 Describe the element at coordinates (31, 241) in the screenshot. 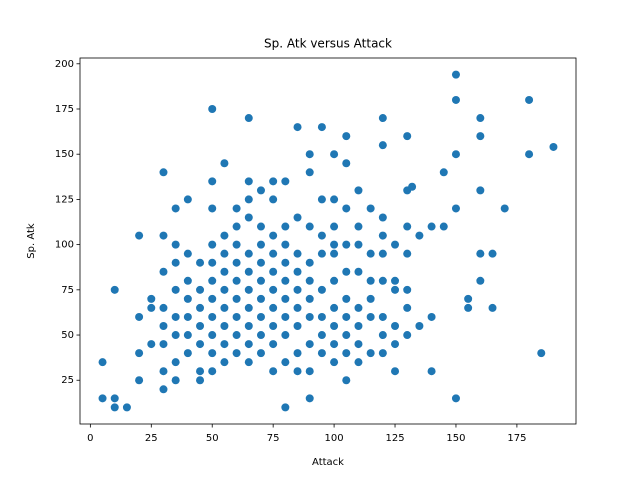

I see `y-axis-label: Sp. Atk` at that location.